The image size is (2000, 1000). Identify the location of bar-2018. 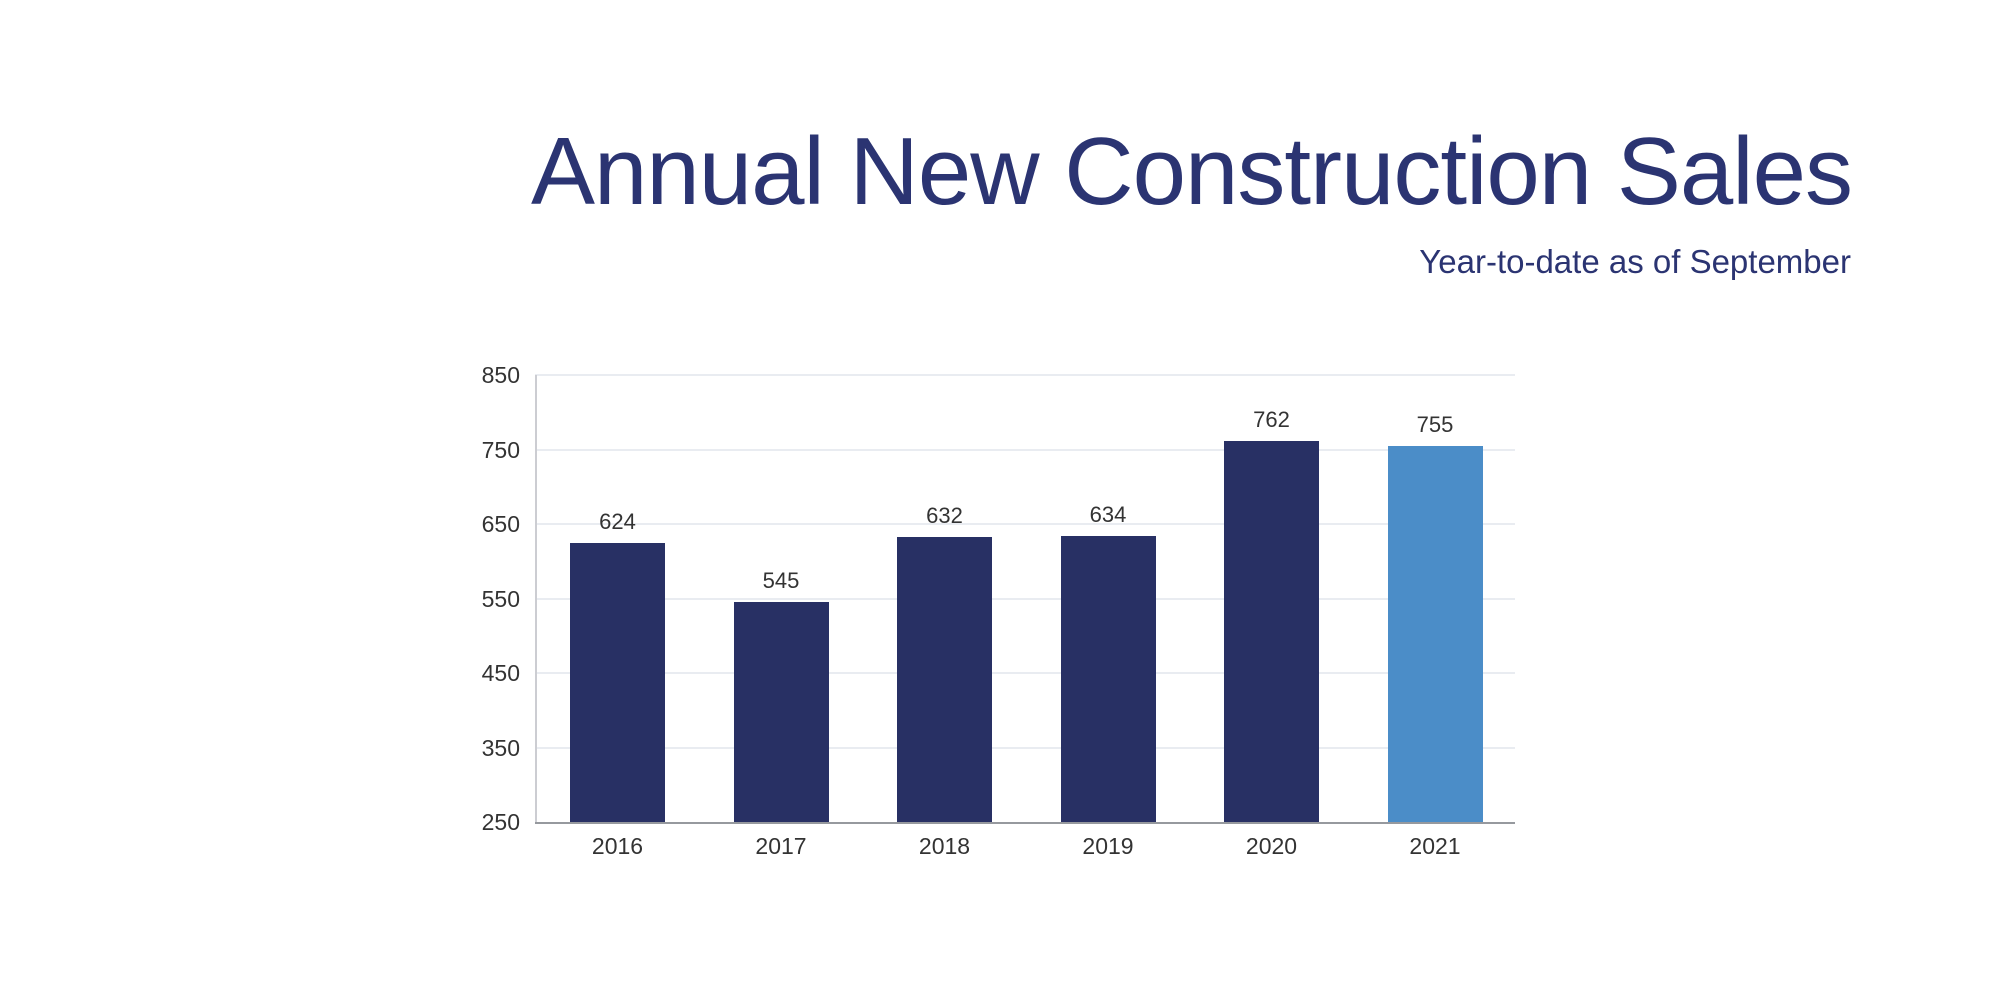
(944, 679).